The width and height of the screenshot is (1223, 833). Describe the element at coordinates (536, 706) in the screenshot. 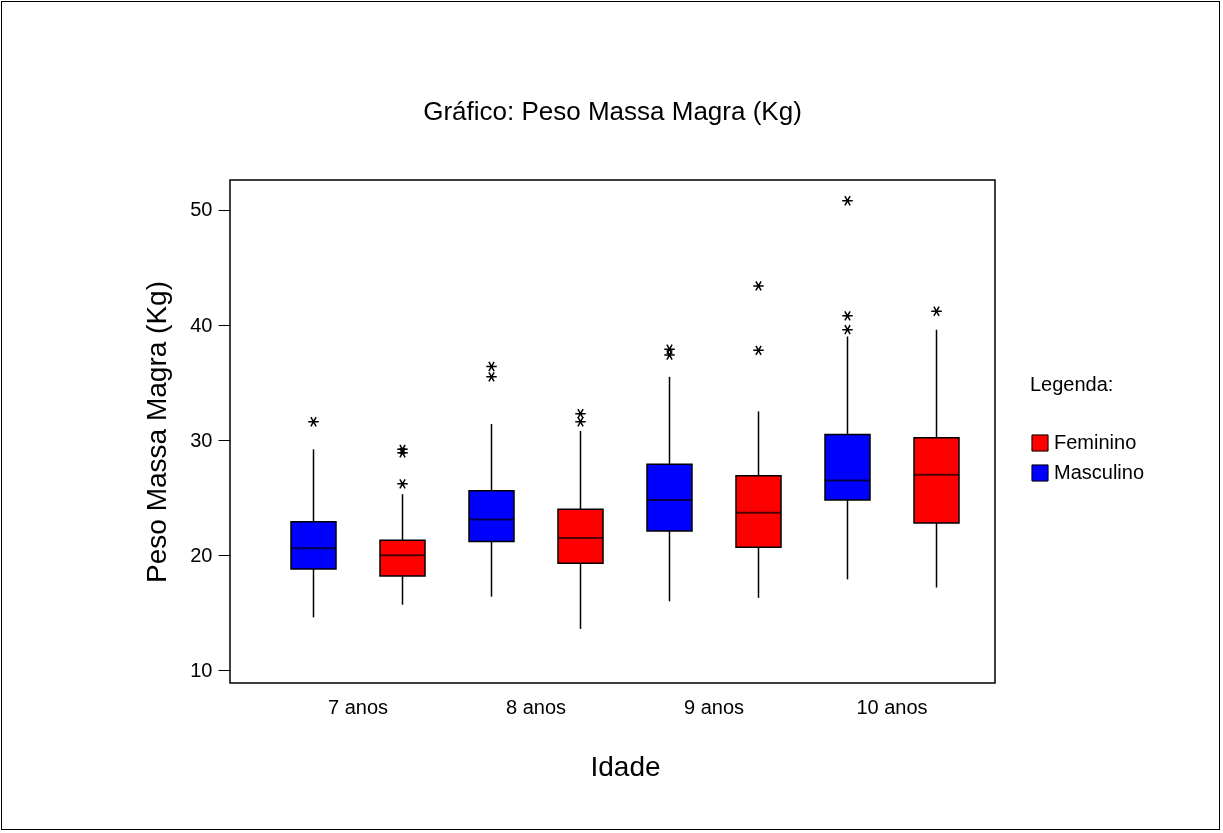

I see `x-tick-label: 8 anos` at that location.